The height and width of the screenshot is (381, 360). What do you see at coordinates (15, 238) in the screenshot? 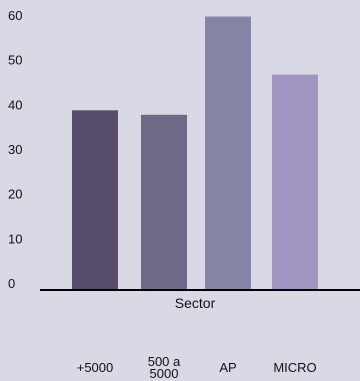
I see `y-tick-label: 10` at bounding box center [15, 238].